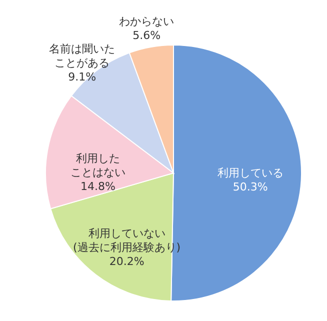 The height and width of the screenshot is (321, 327). Describe the element at coordinates (82, 77) in the screenshot. I see `data-label: 9.1%` at that location.